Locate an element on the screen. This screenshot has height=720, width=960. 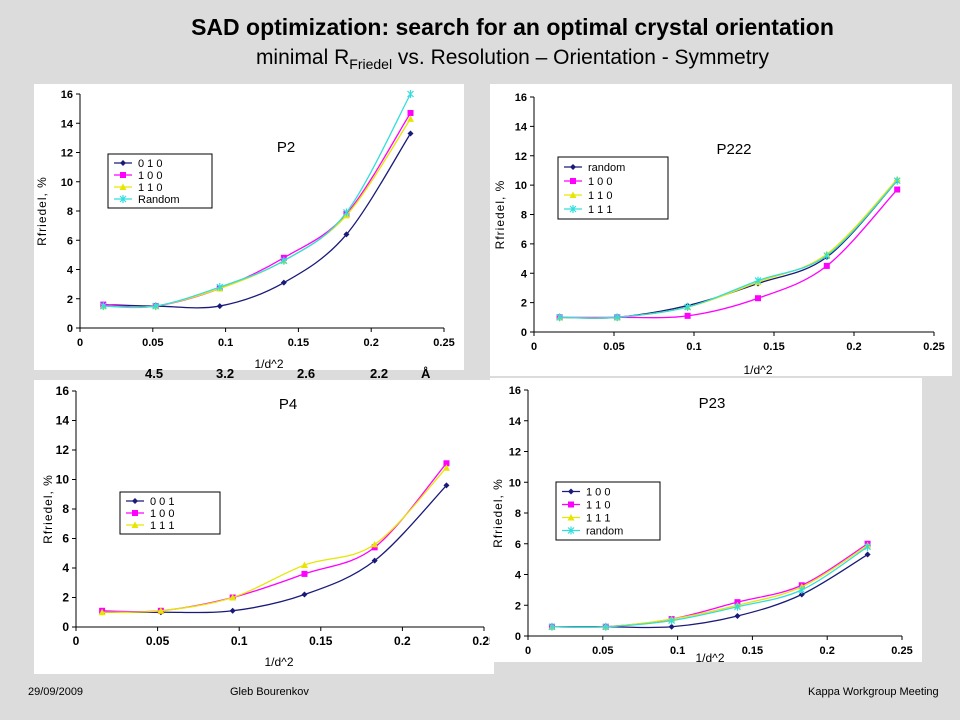
resolution-label-3.2: 3.2 is located at coordinates (225, 373).